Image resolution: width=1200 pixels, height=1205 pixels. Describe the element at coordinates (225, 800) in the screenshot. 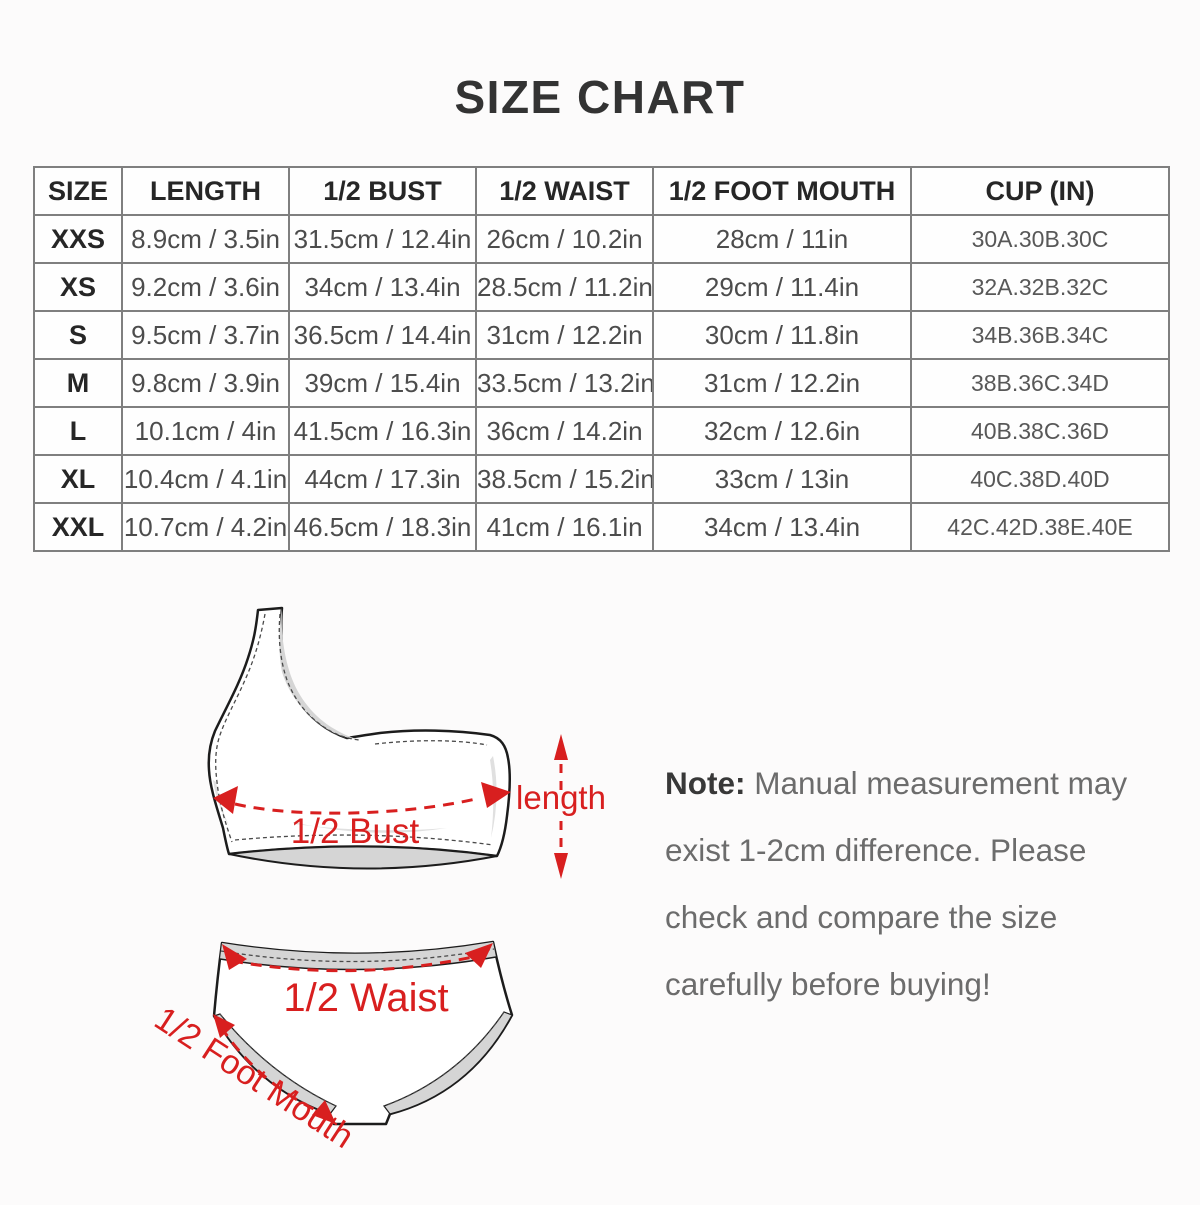

I see `bust-arrowhead-left` at that location.